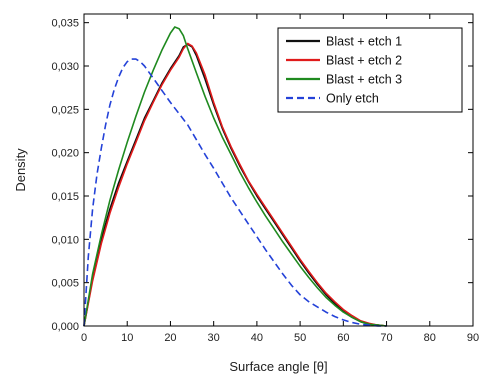  Describe the element at coordinates (278, 366) in the screenshot. I see `x-axis-title: Surface angle [θ]` at that location.